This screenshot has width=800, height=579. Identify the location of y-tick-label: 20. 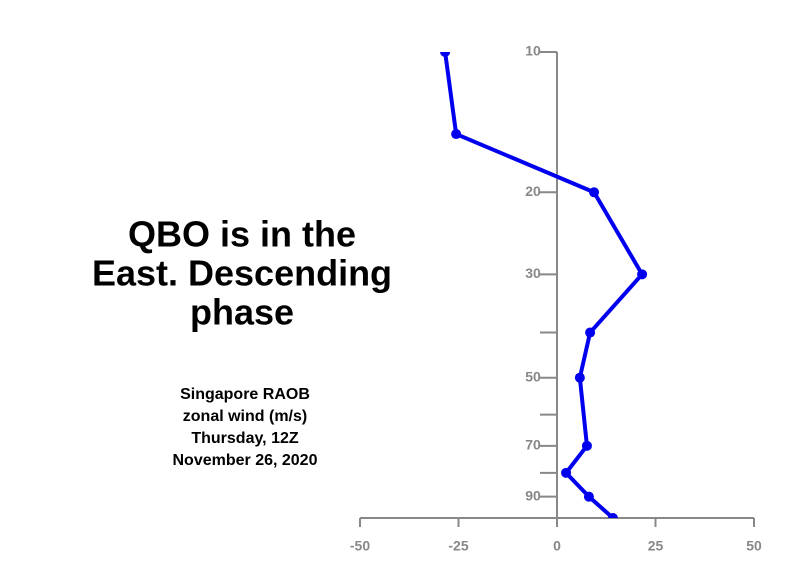
(533, 191).